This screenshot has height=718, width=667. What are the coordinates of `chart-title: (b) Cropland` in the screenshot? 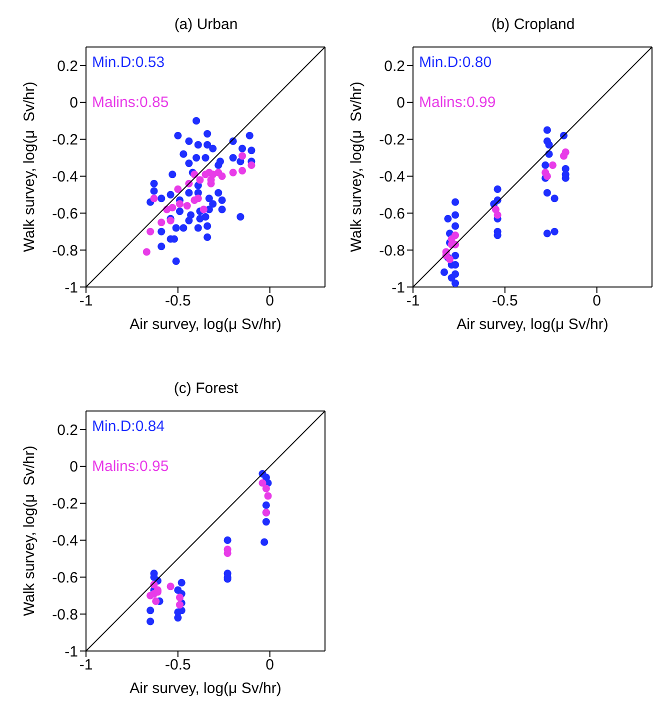 It's located at (533, 24).